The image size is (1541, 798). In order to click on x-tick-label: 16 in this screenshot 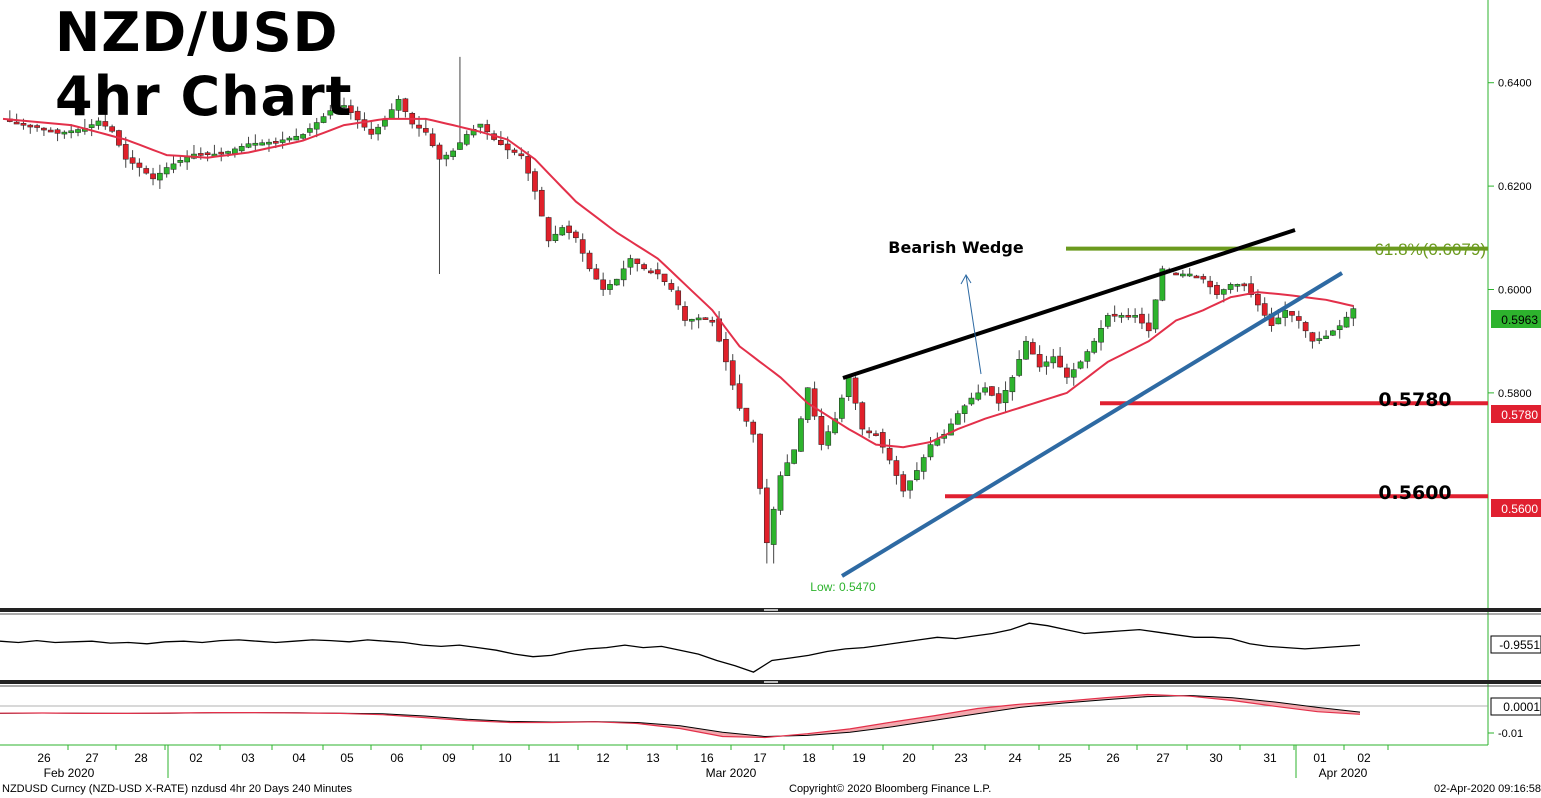, I will do `click(707, 758)`.